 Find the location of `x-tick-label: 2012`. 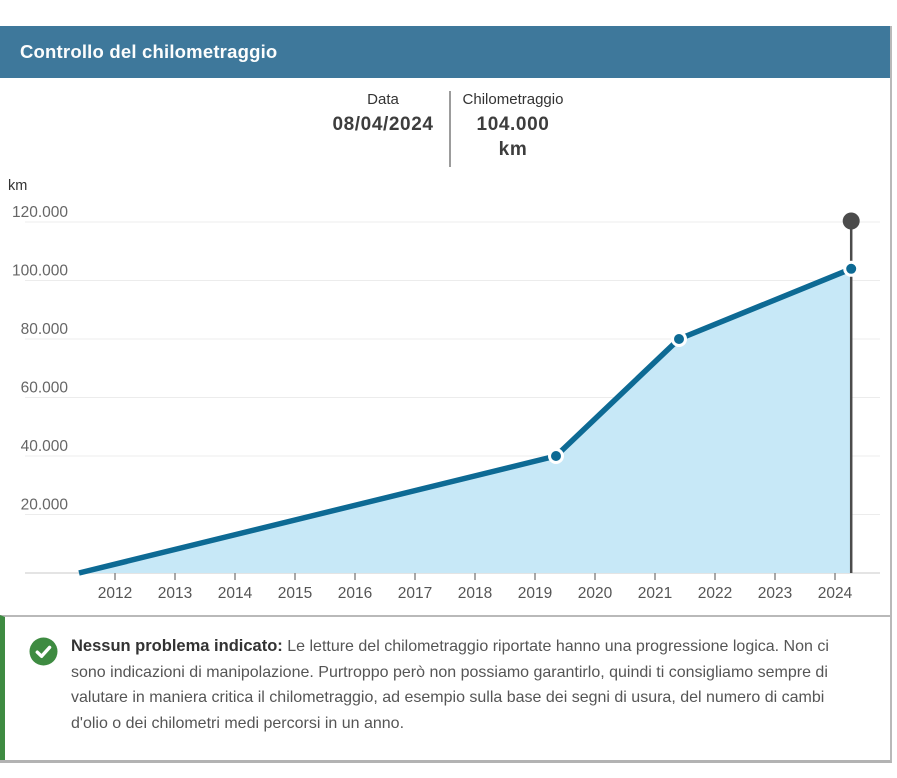

x-tick-label: 2012 is located at coordinates (115, 593).